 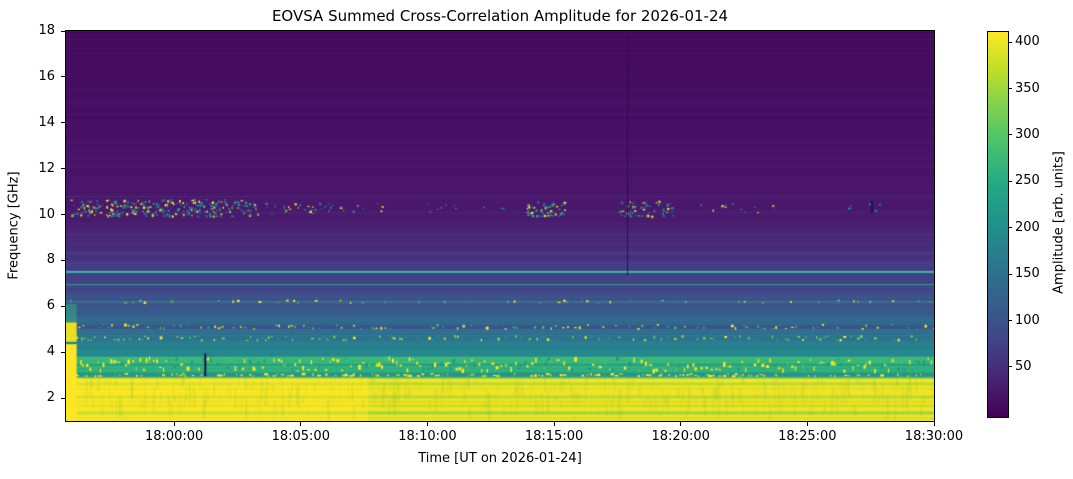 I want to click on y-tick-label: 8, so click(x=50, y=260).